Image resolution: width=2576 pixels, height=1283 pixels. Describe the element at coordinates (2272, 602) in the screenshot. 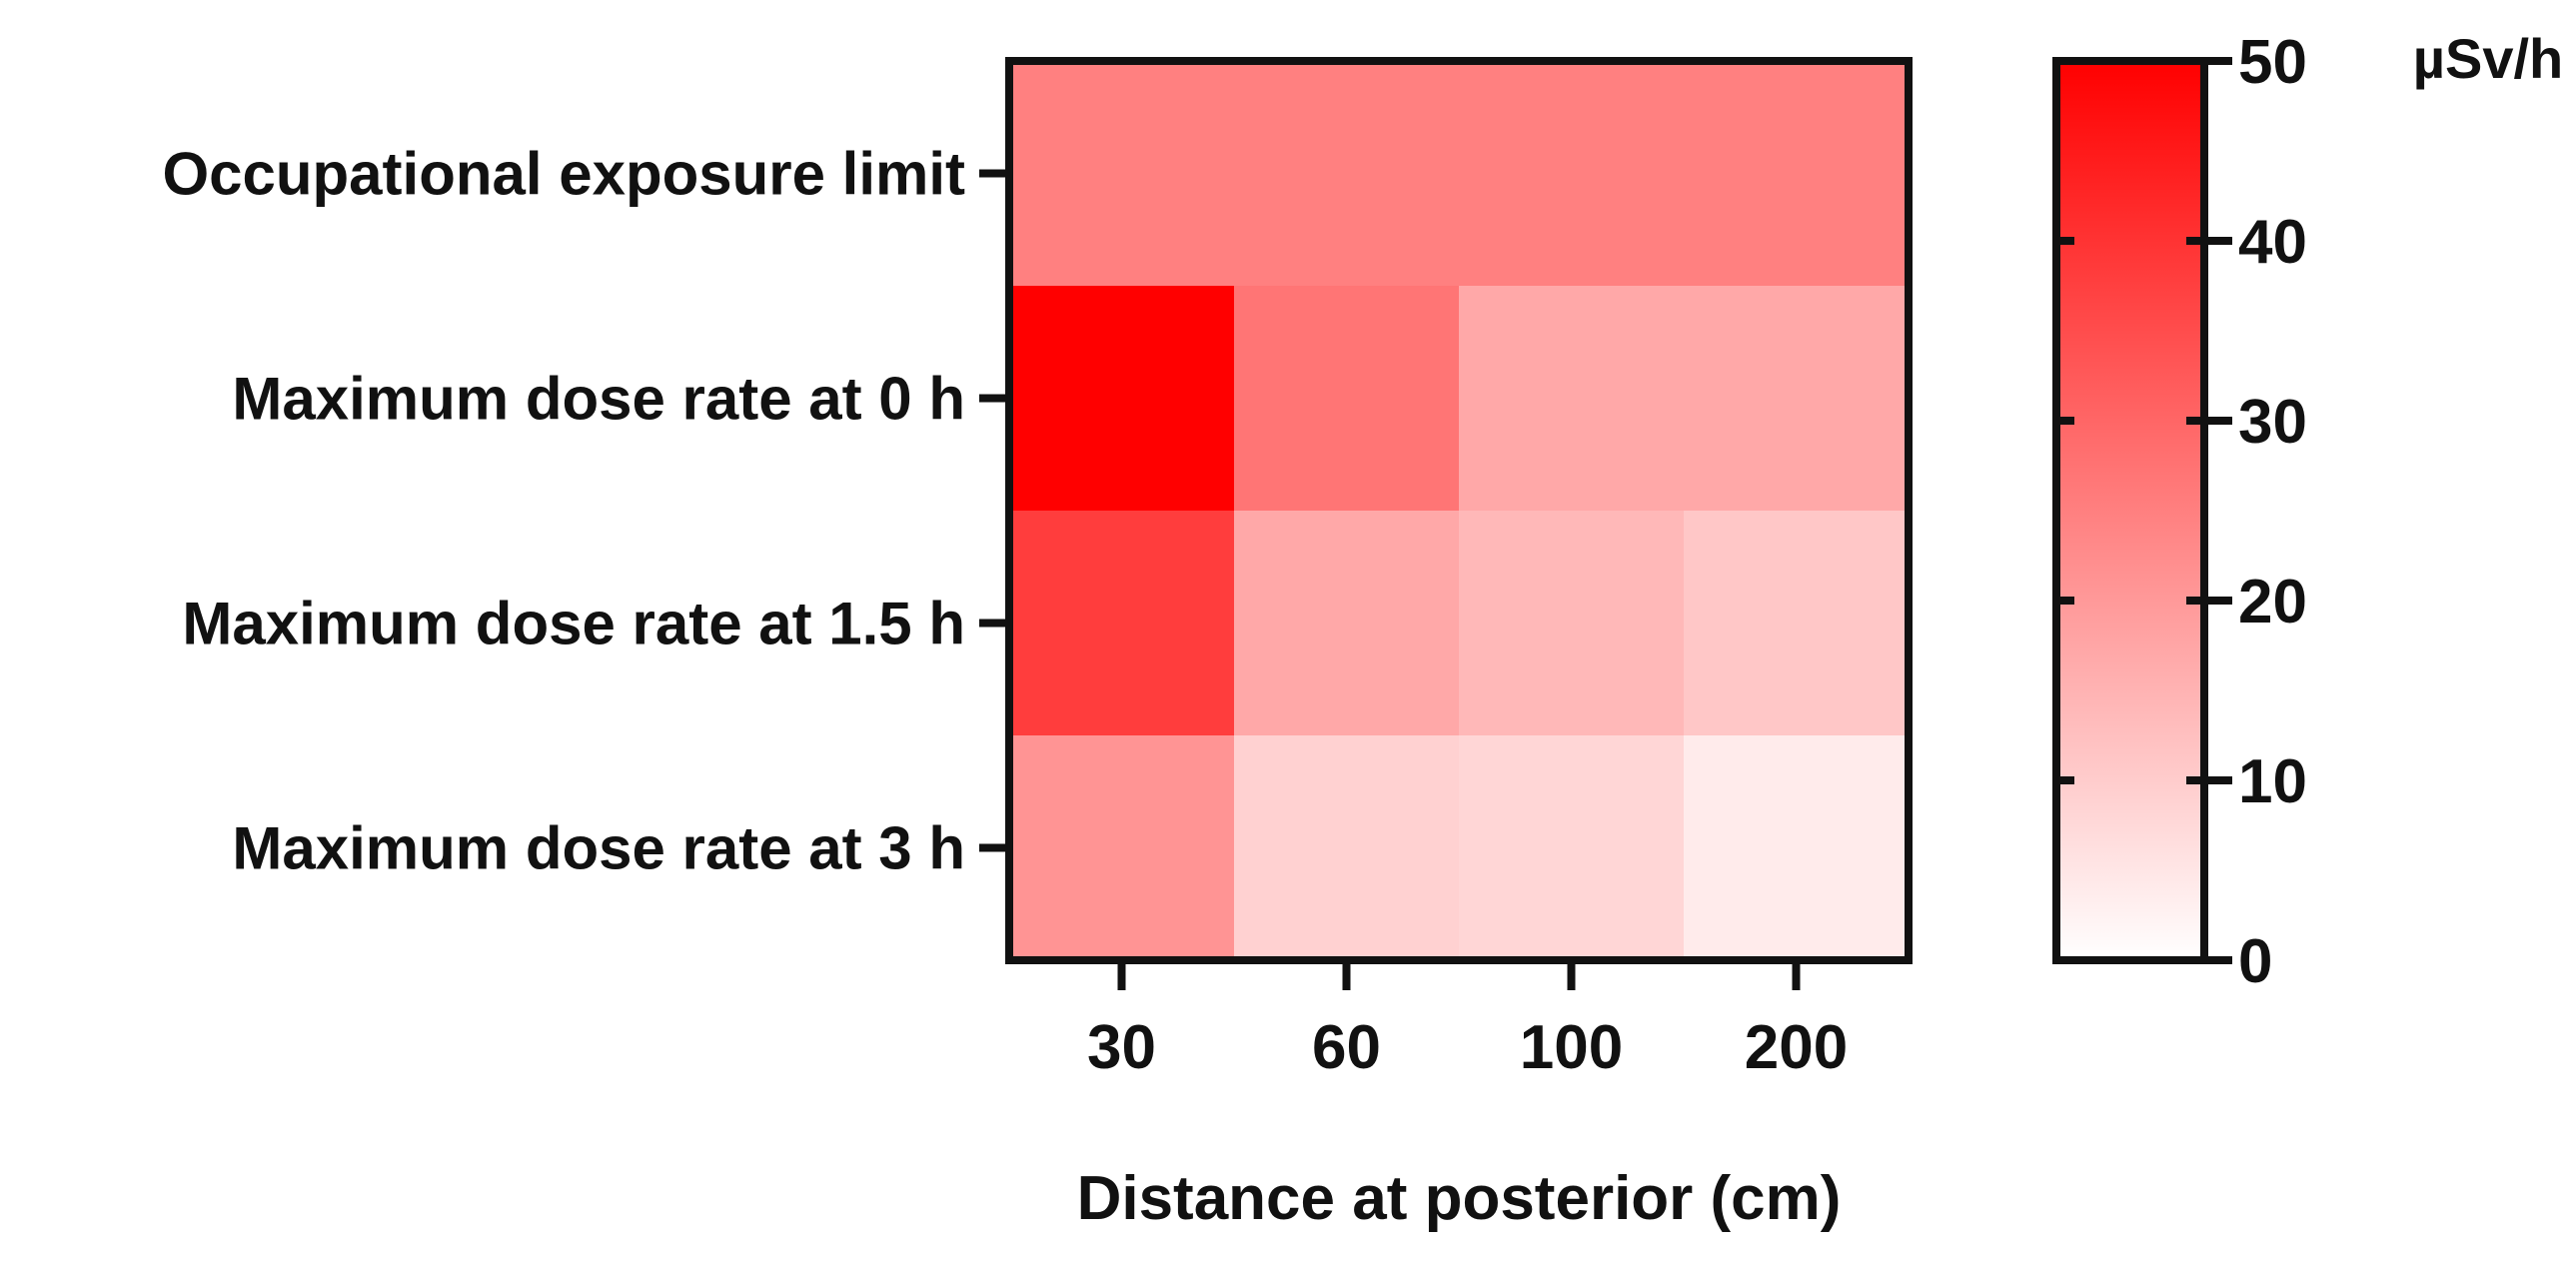

I see `colorbar-tick-label: 20` at that location.